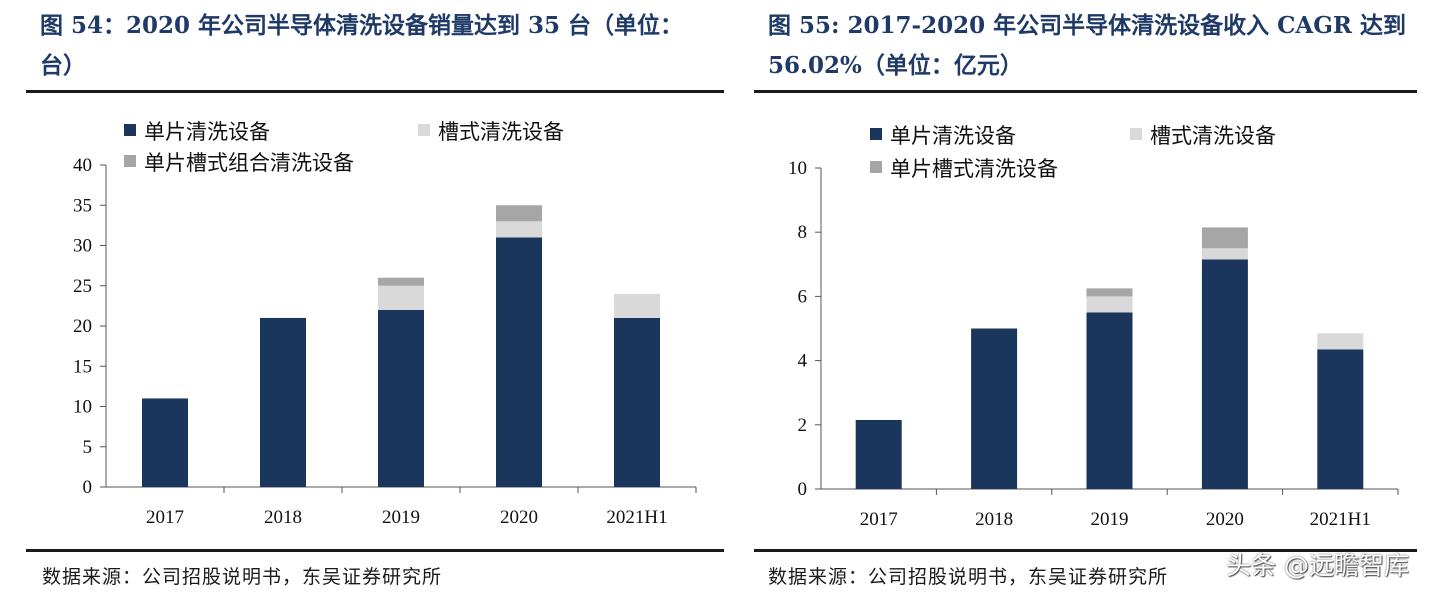 This screenshot has width=1442, height=601. Describe the element at coordinates (803, 361) in the screenshot. I see `y-tick-label: 4` at that location.